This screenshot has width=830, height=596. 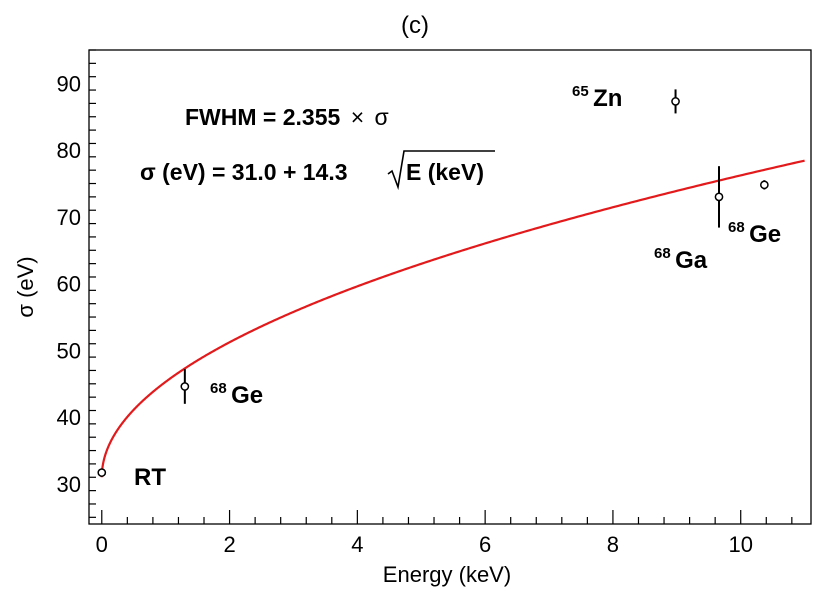 I want to click on x-tick-label: 2, so click(x=229, y=544).